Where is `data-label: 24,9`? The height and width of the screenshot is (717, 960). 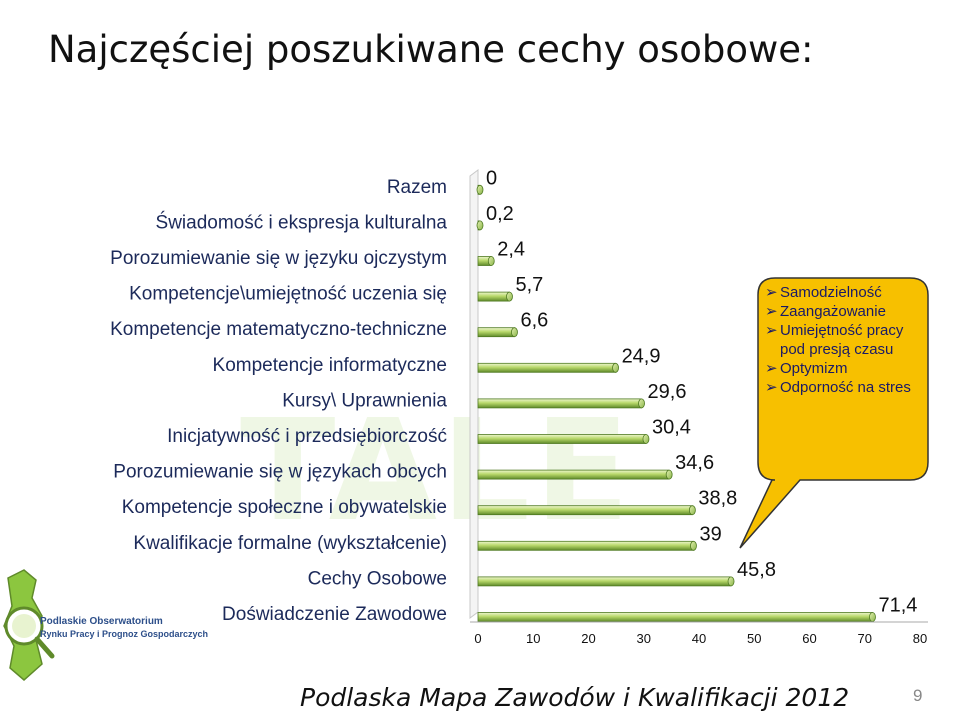
data-label: 24,9 is located at coordinates (641, 356).